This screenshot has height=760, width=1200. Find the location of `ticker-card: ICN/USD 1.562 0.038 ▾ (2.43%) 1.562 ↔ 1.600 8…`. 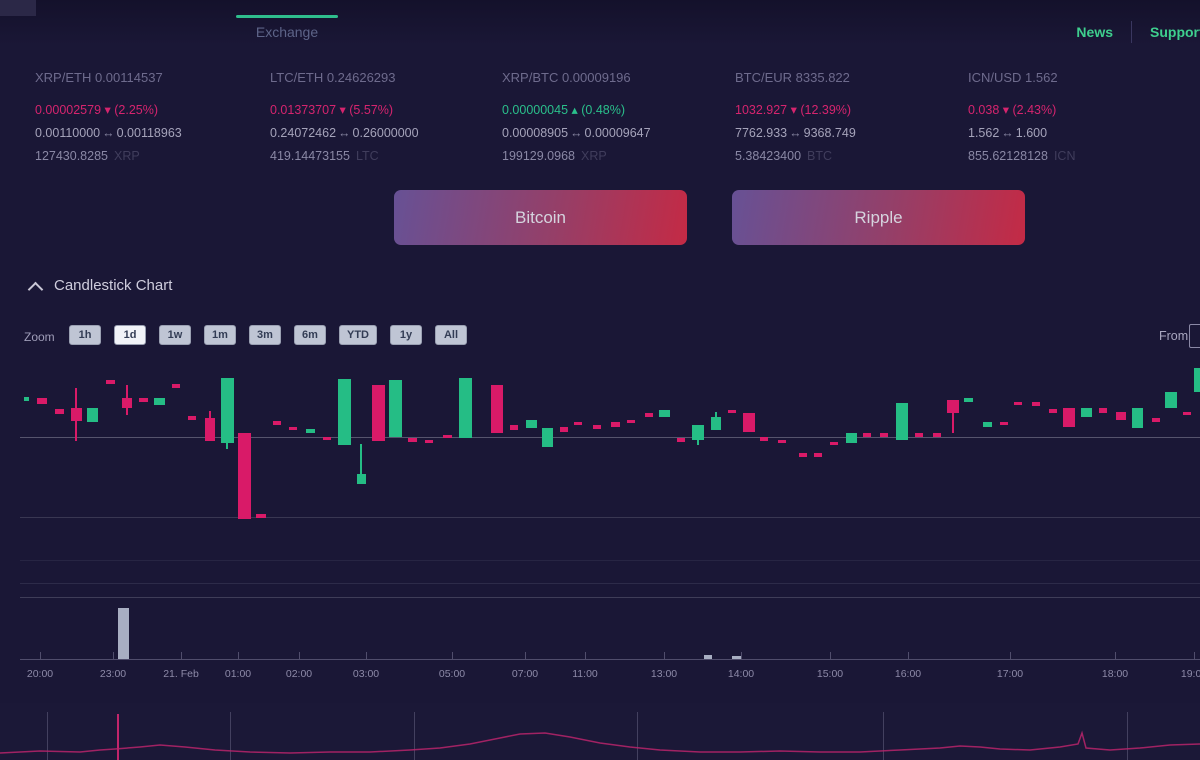

ticker-card: ICN/USD 1.562 0.038 ▾ (2.43%) 1.562 ↔ 1.600 8… is located at coordinates (1075, 117).